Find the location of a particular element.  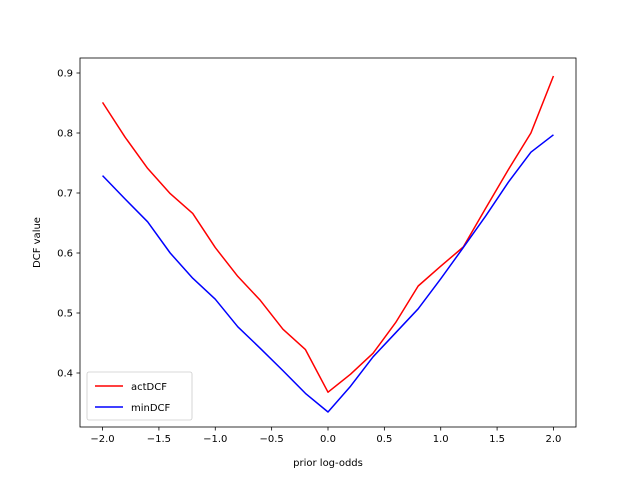

x-tick-label: −1.0 is located at coordinates (215, 439).